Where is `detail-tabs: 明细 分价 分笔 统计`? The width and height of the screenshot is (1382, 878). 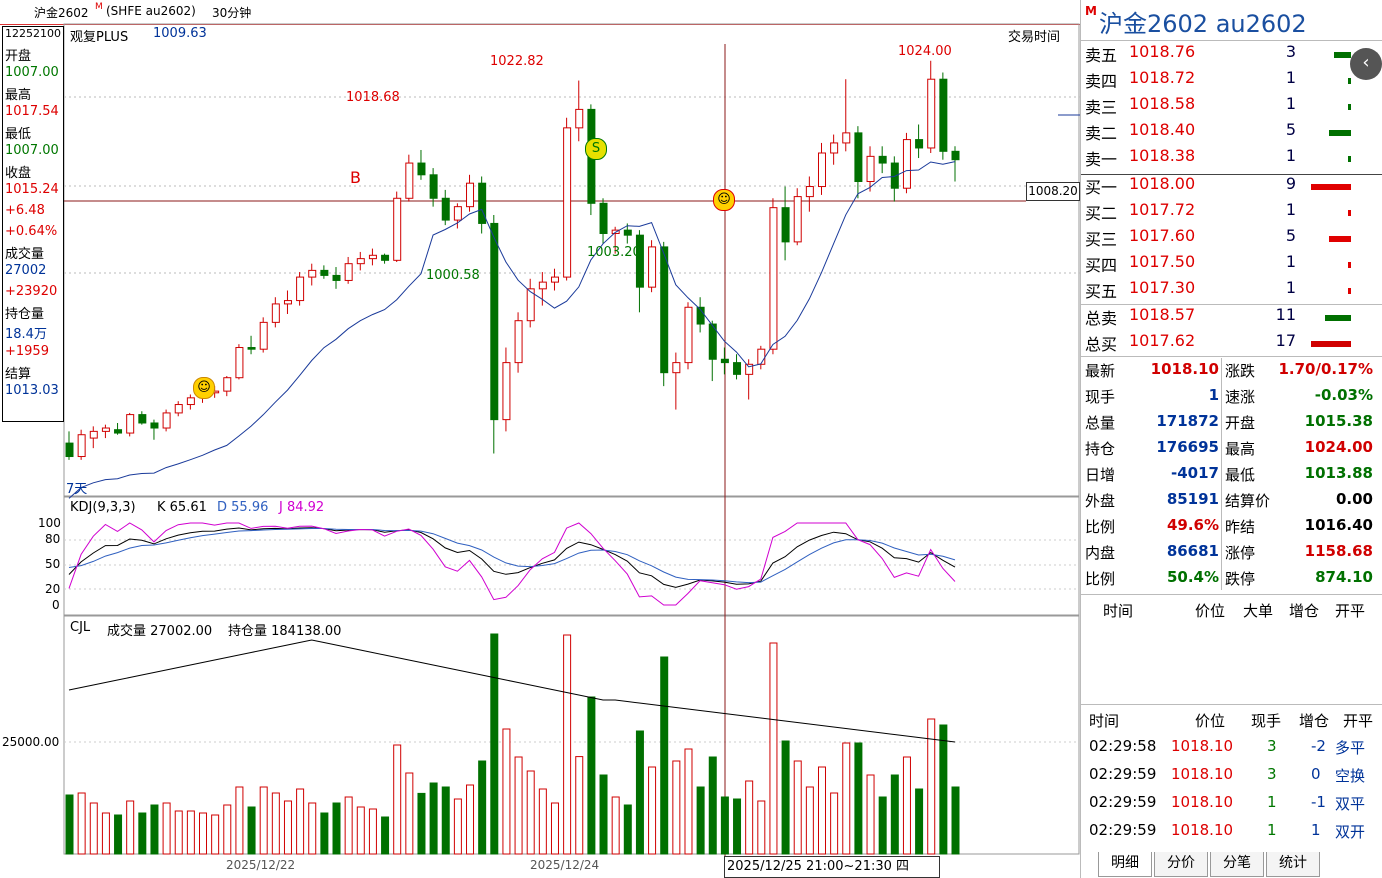 detail-tabs: 明细 分价 分笔 统计 is located at coordinates (1232, 865).